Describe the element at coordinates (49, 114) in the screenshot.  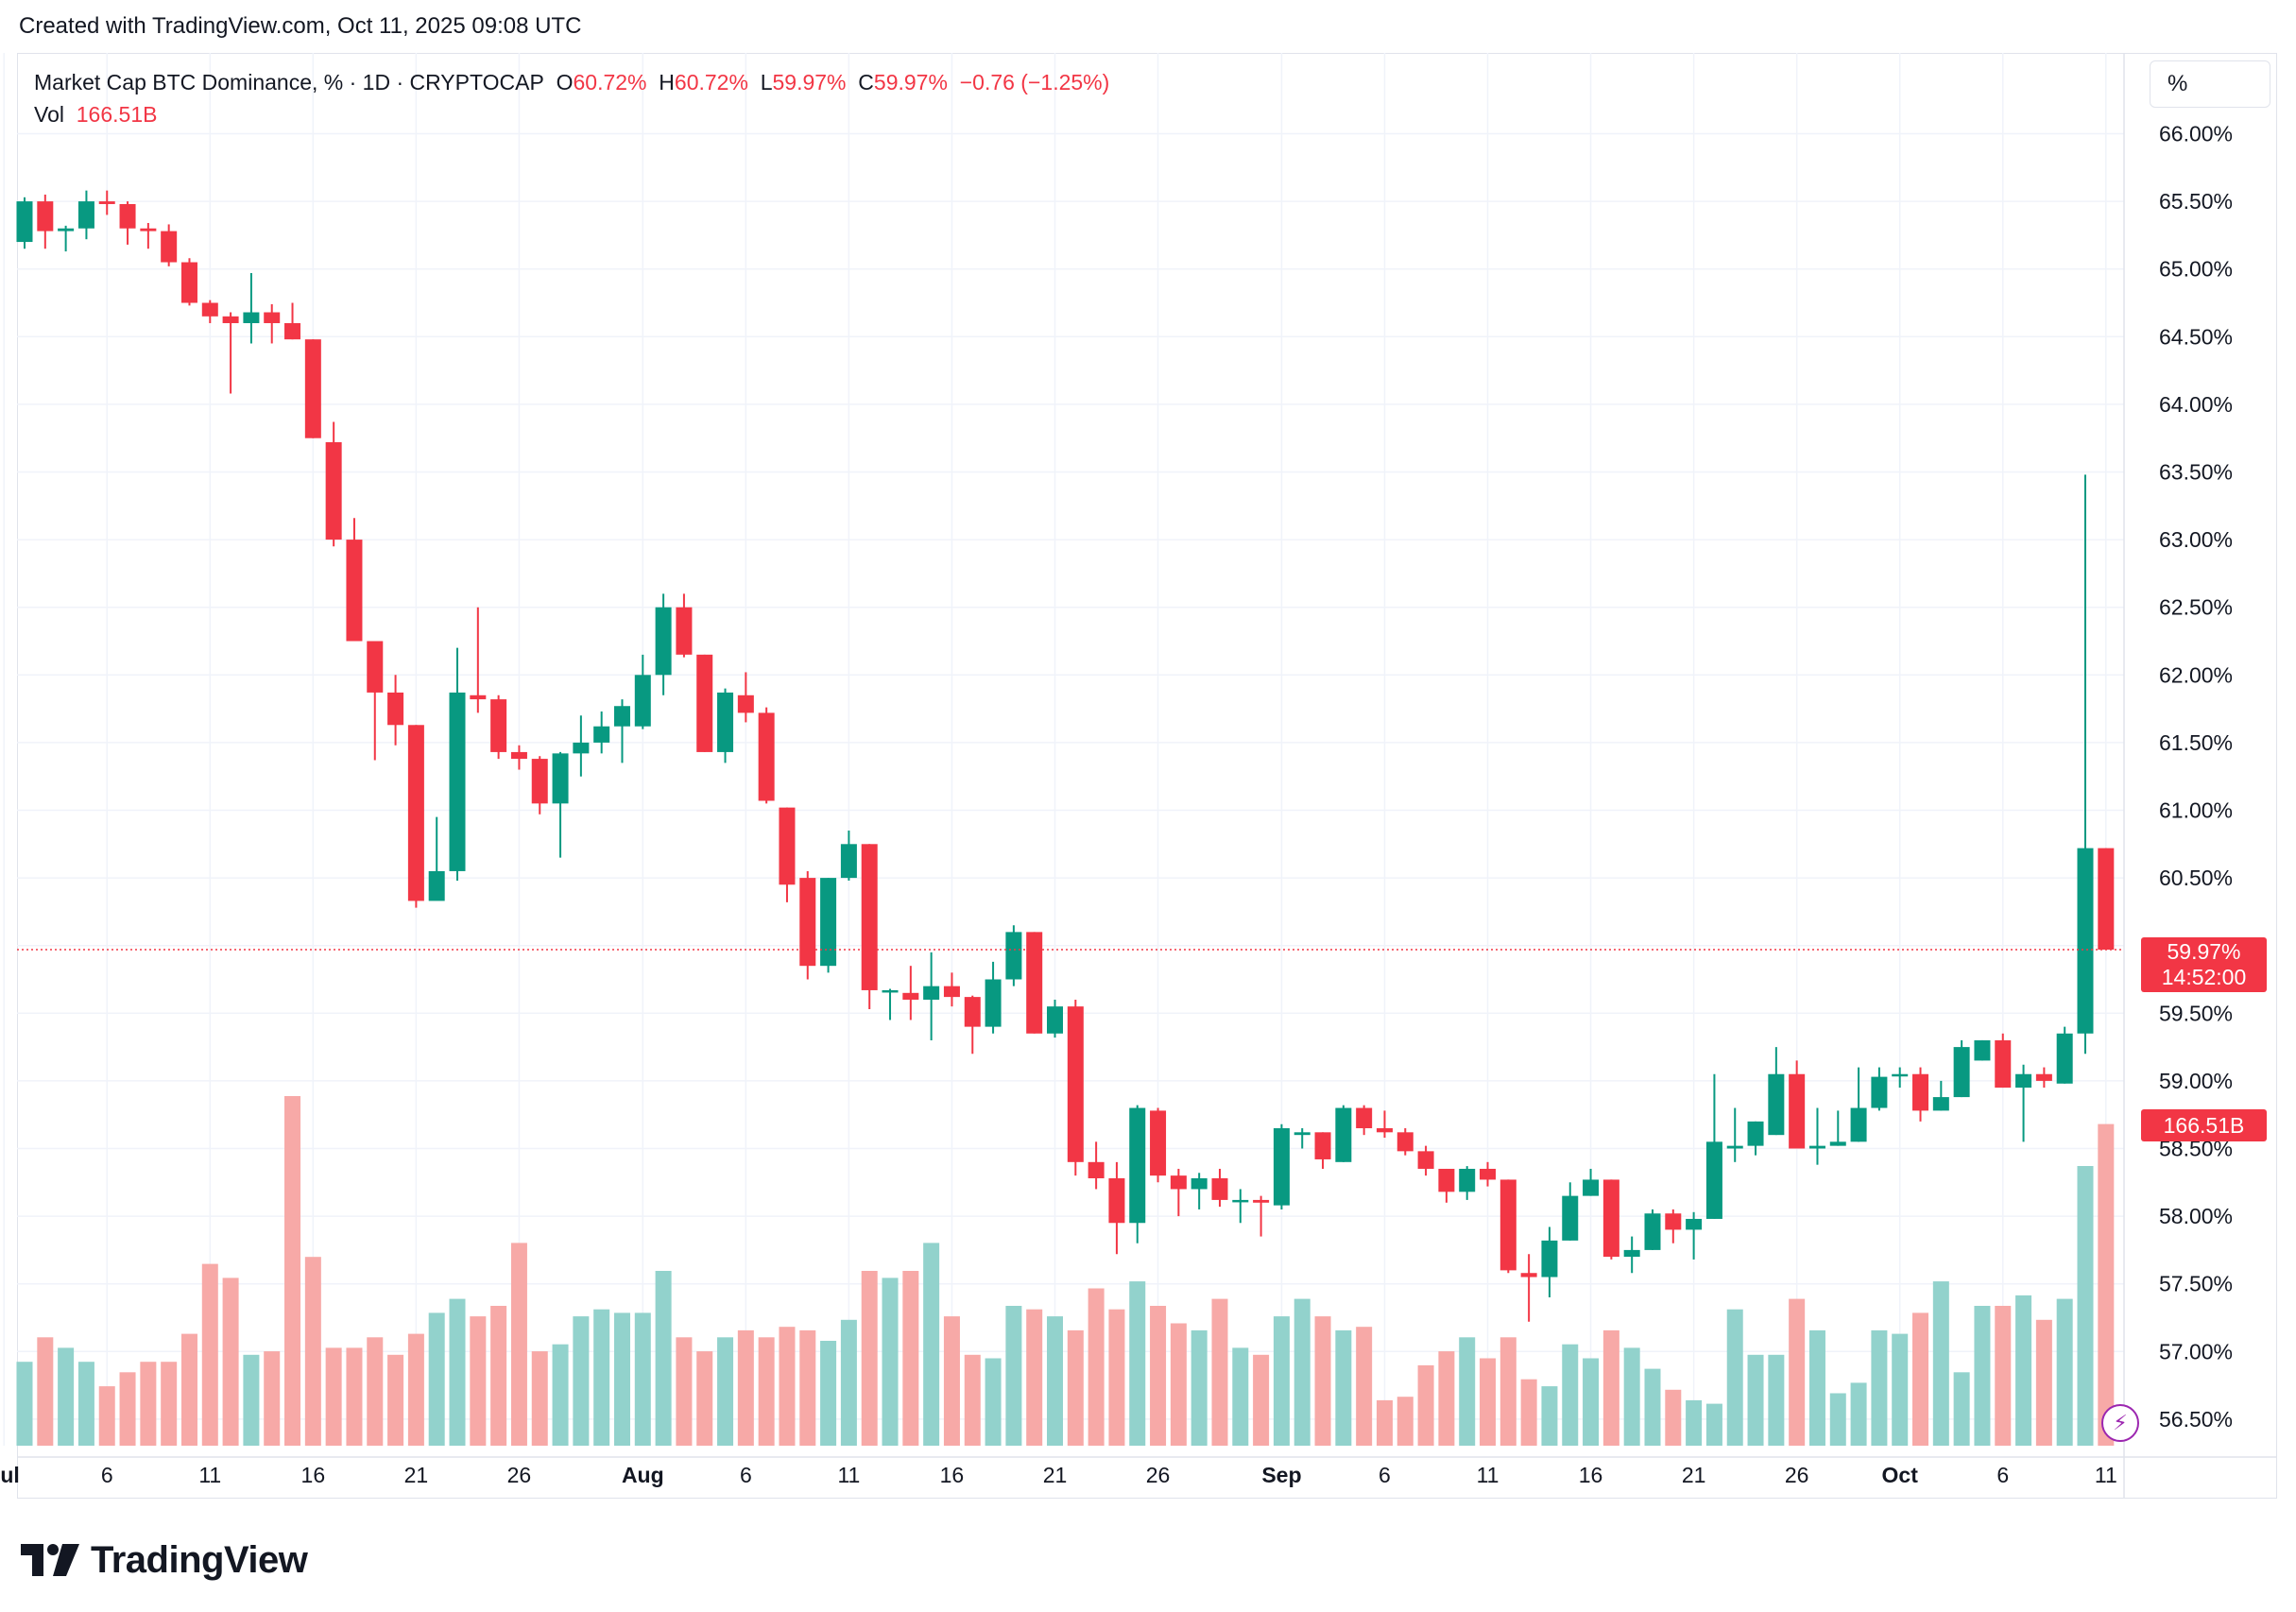
I see `volume-label: Vol` at that location.